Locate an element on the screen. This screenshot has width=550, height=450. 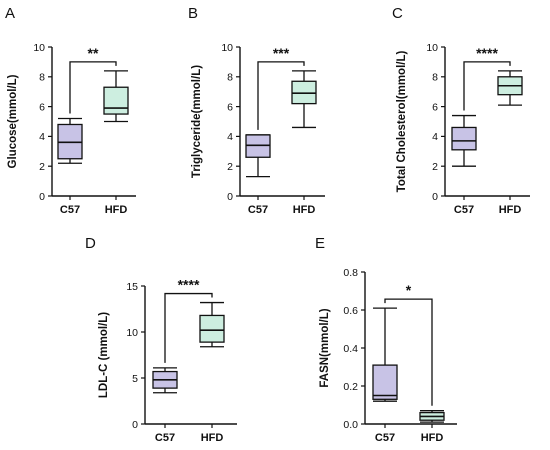
panel-a: A Glucose(mmol/L) 0 2 4 6 8 10 C57 HFD ** is located at coordinates (70, 110).